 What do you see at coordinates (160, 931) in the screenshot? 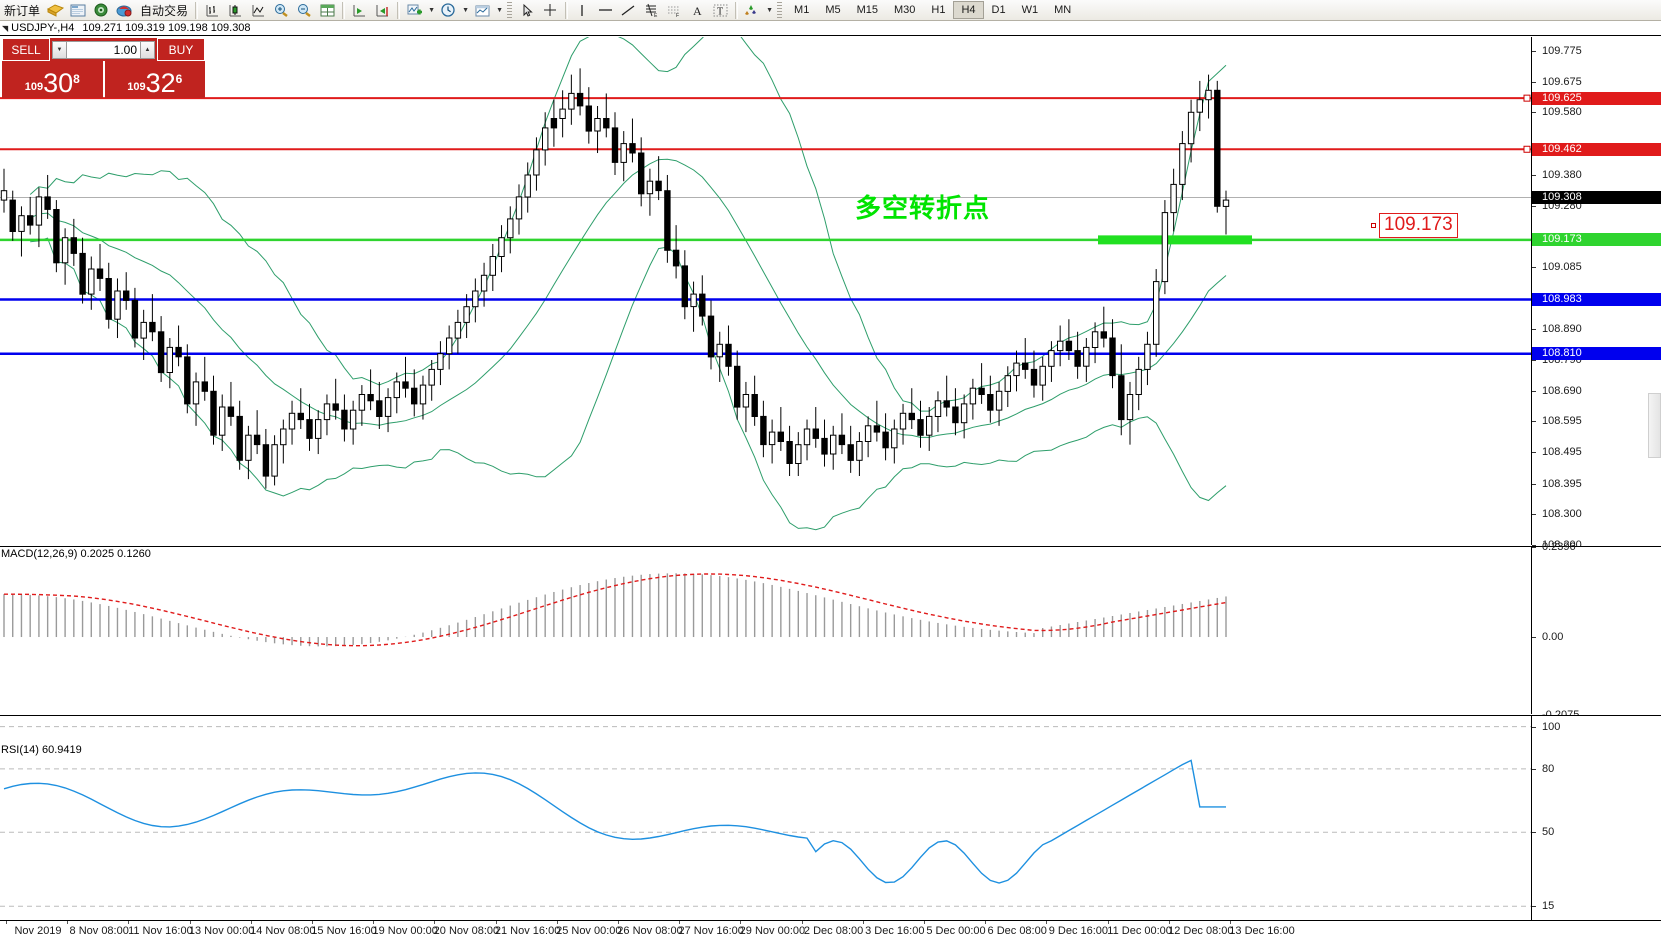
I see `time-axis-label: 11 Nov 16:00` at bounding box center [160, 931].